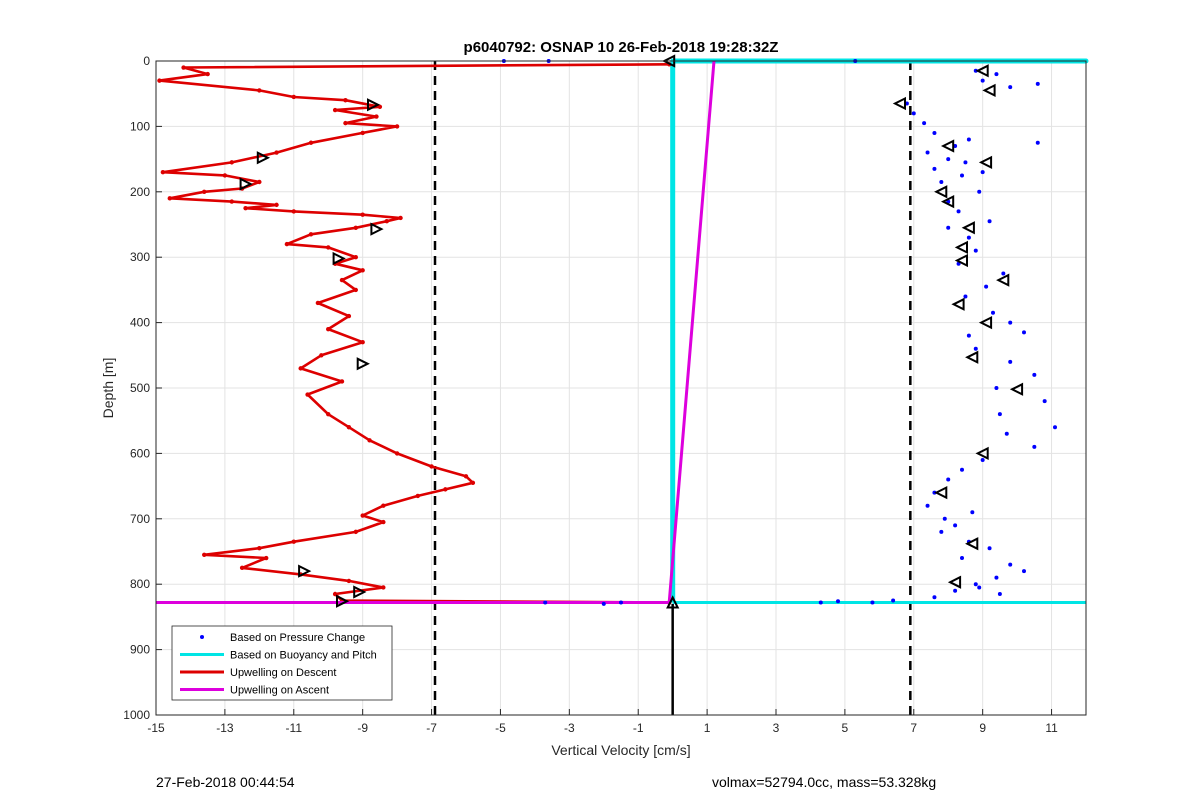 The image size is (1200, 804). What do you see at coordinates (707, 728) in the screenshot?
I see `x-tick-label: 1` at bounding box center [707, 728].